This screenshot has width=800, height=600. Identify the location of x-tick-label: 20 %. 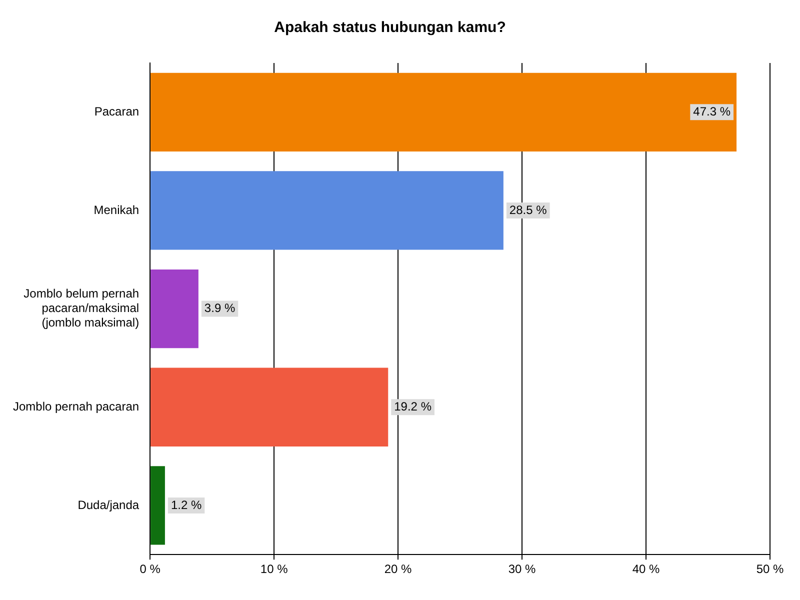
(398, 569).